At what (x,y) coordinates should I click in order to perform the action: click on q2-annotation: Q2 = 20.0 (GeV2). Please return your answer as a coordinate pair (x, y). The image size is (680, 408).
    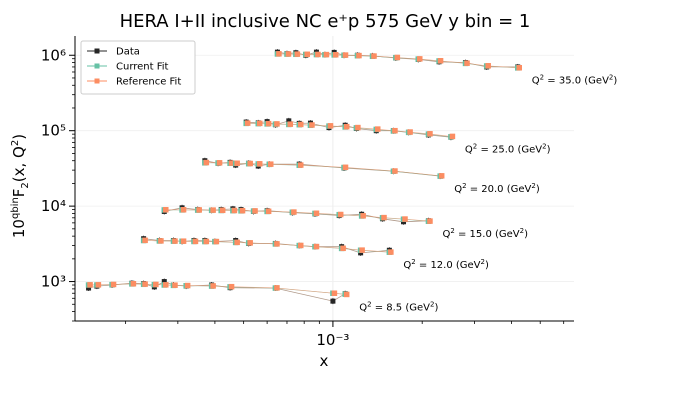
    Looking at the image, I should click on (497, 188).